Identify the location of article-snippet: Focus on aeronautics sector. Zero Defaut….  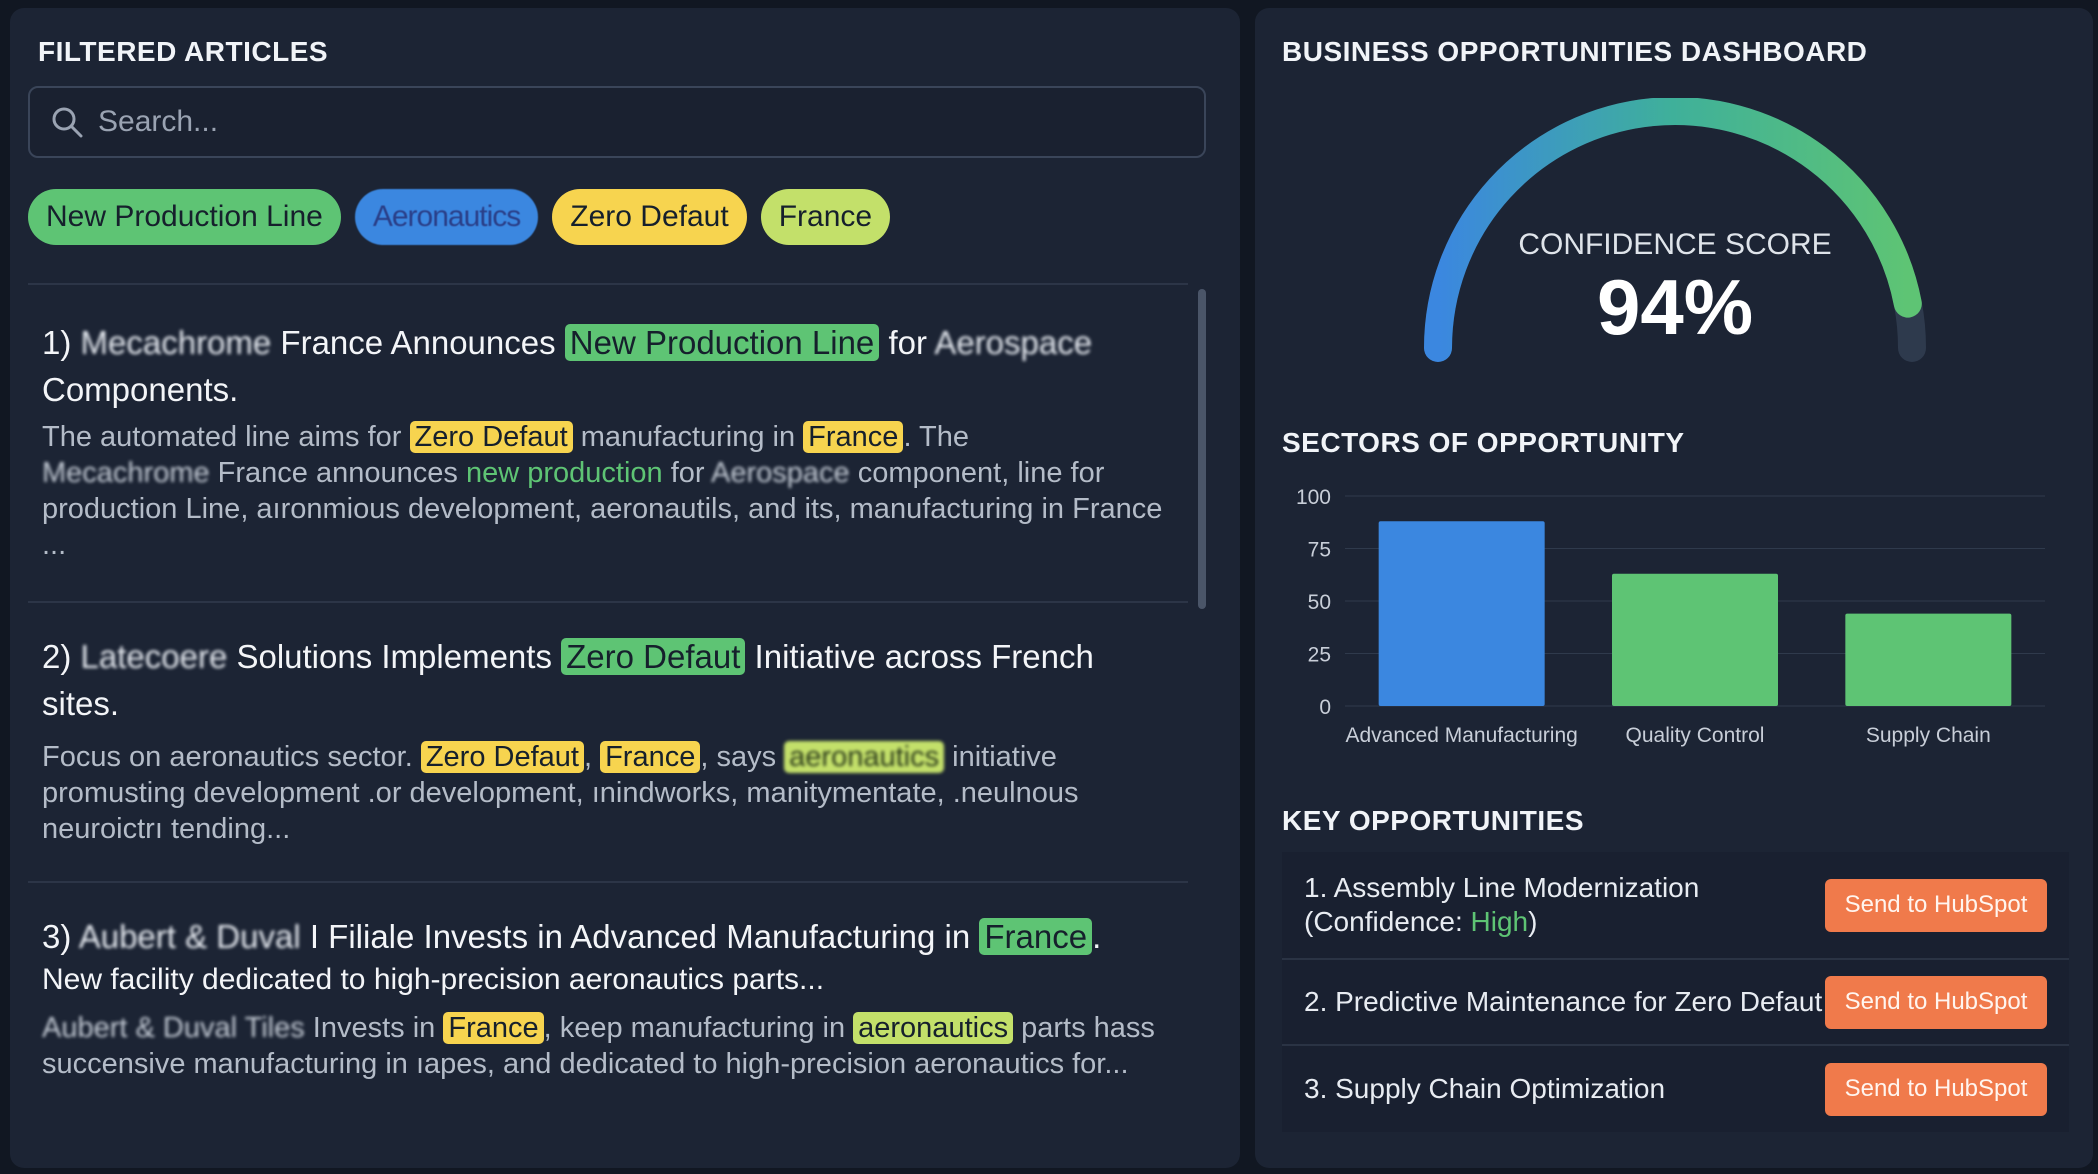
(560, 793).